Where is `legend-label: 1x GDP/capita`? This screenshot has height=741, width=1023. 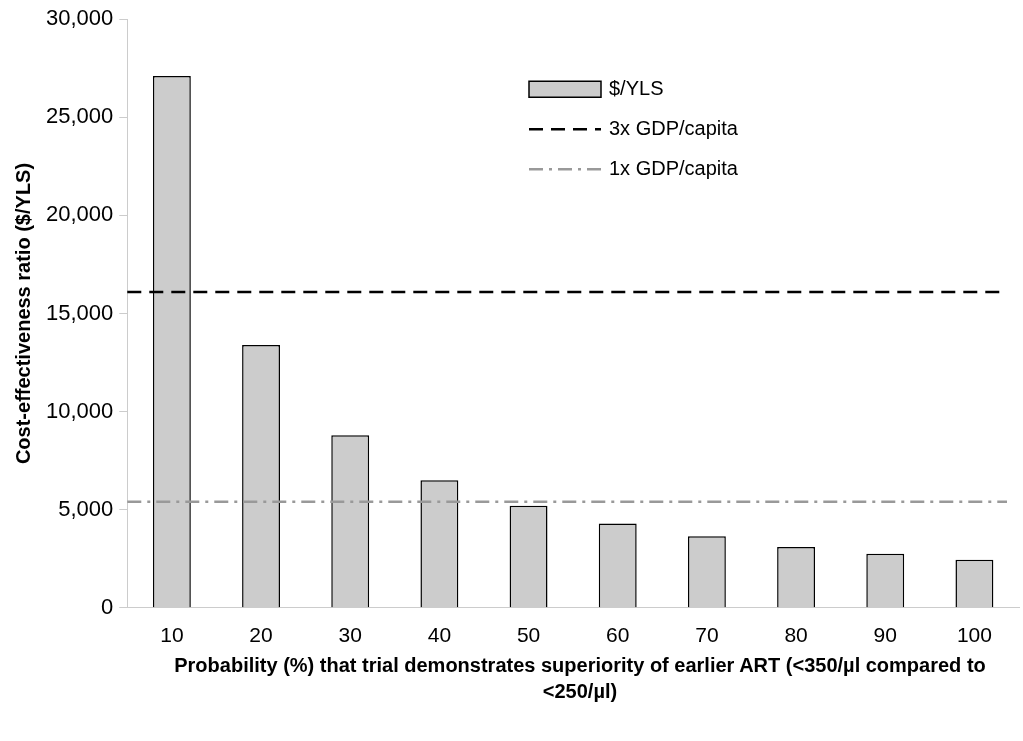 legend-label: 1x GDP/capita is located at coordinates (674, 167).